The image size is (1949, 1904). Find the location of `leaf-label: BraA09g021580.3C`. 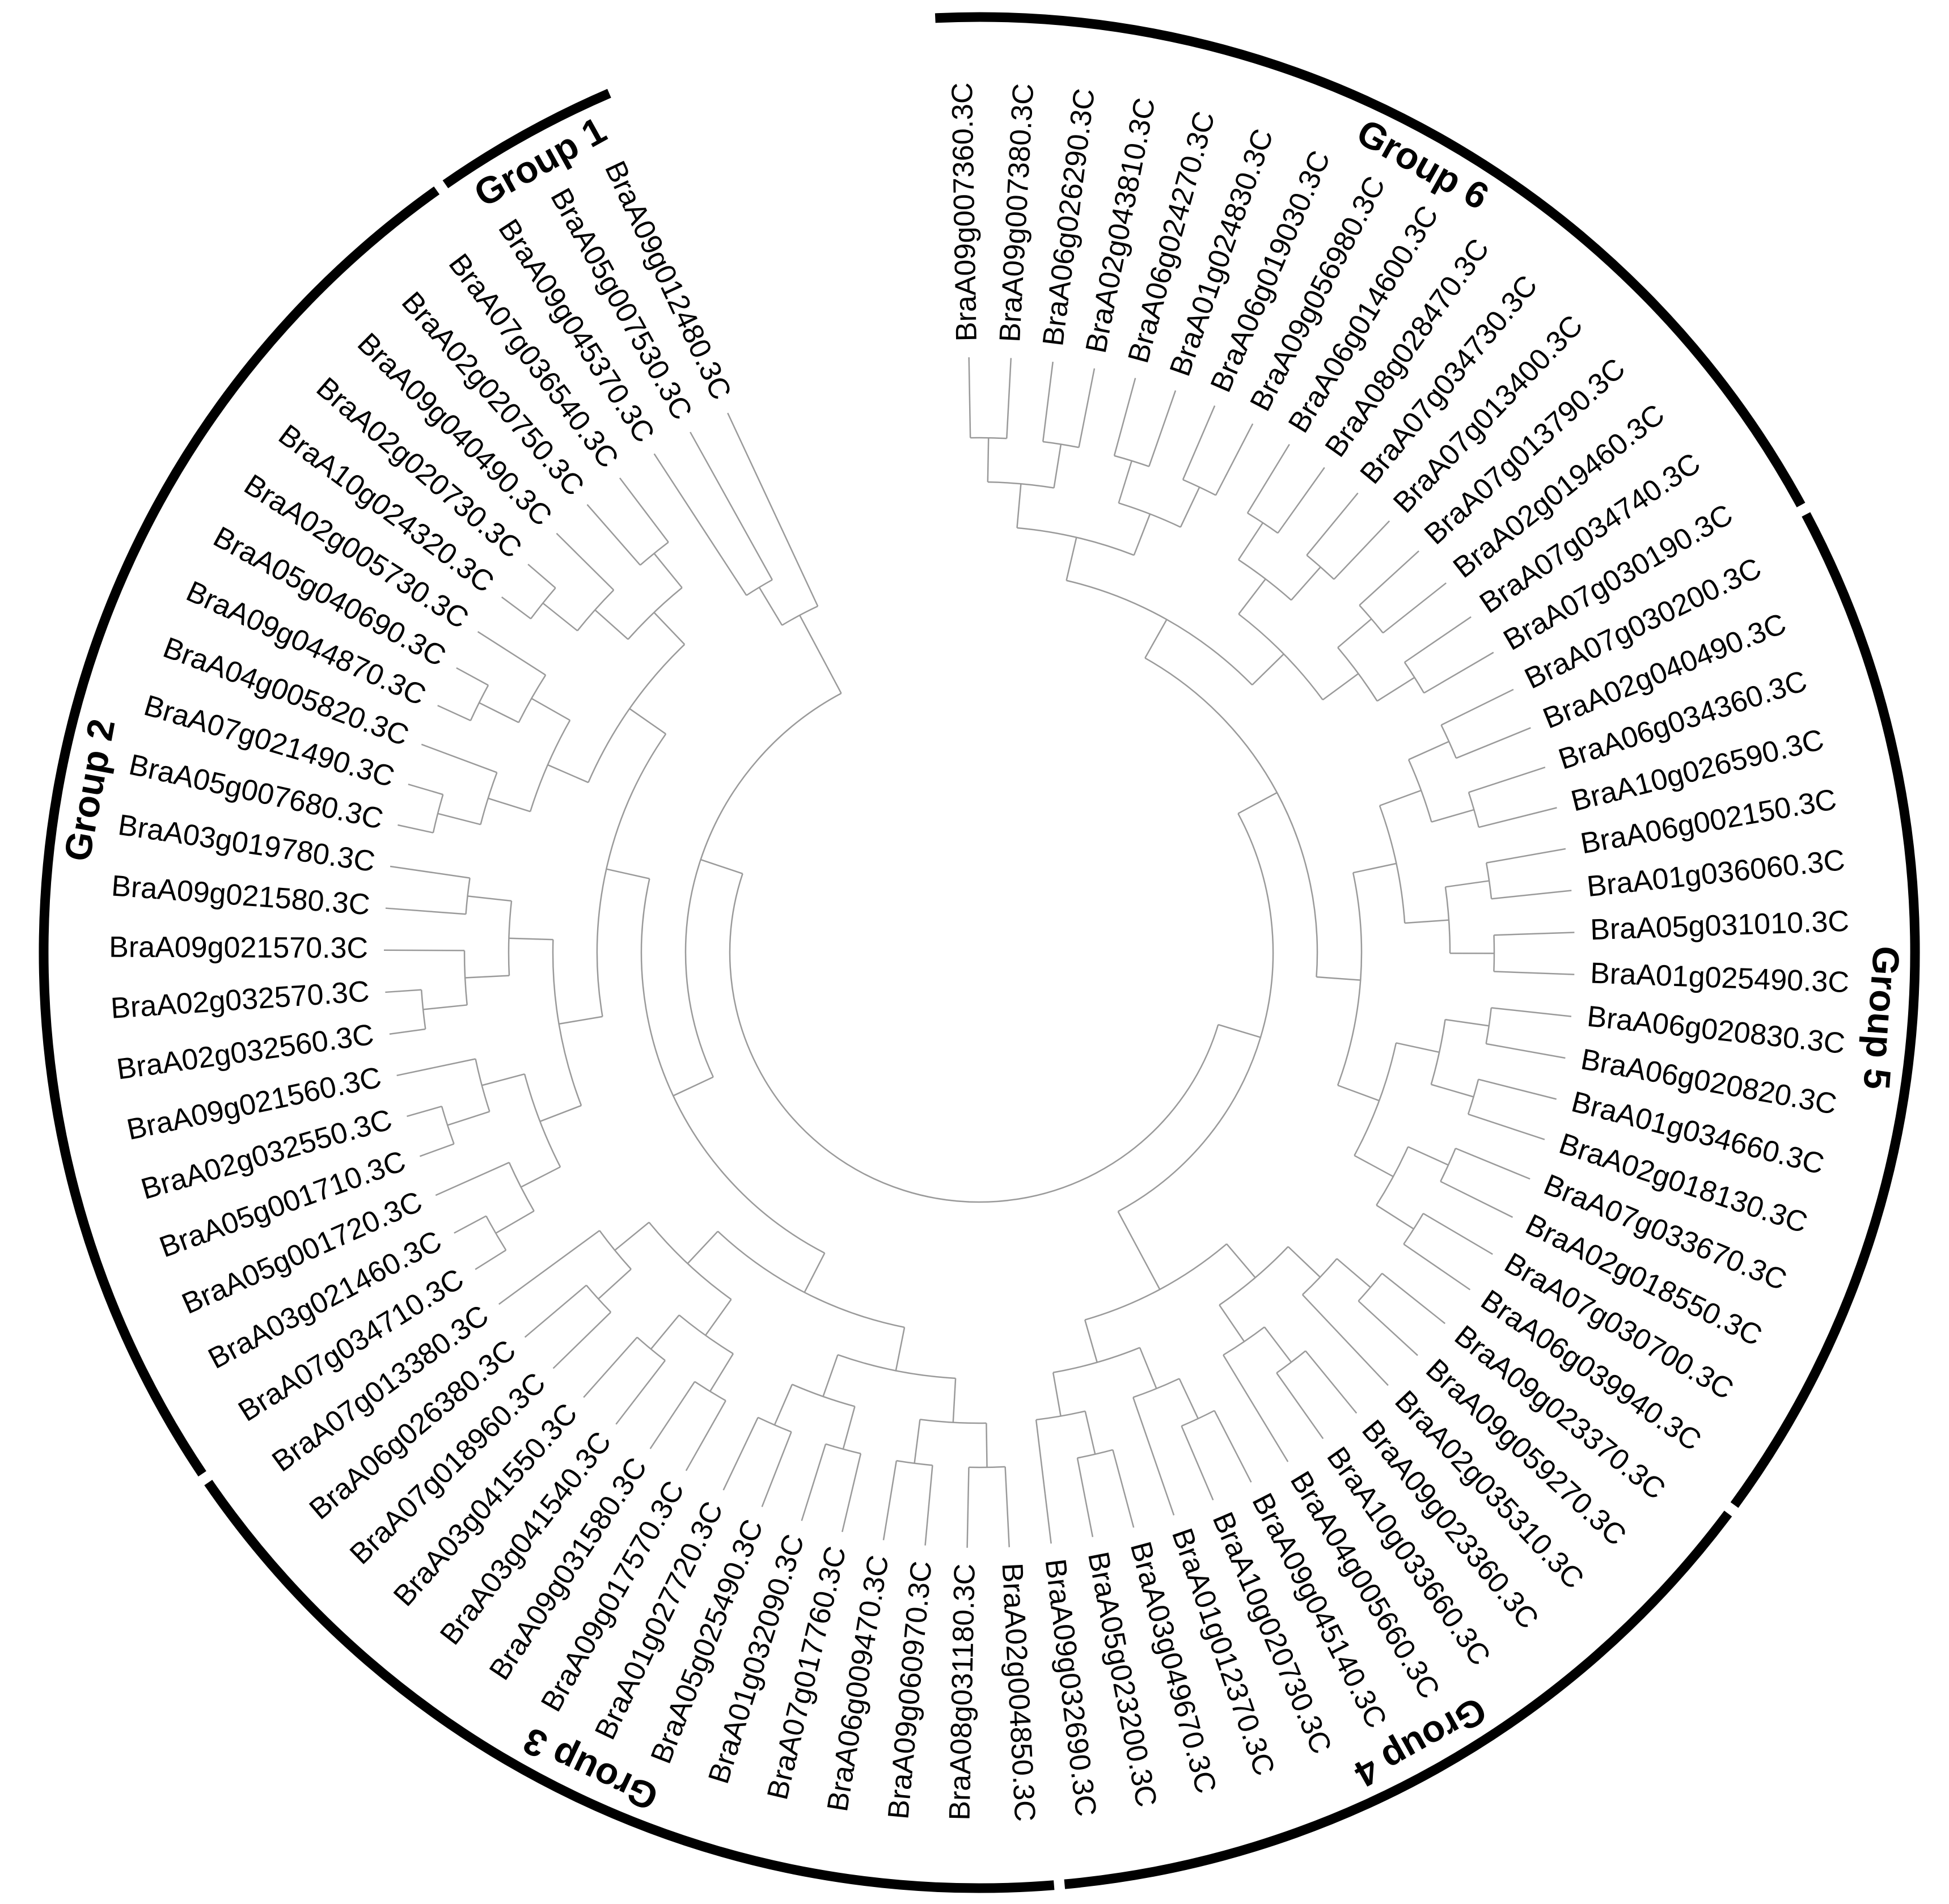

leaf-label: BraA09g021580.3C is located at coordinates (241, 895).